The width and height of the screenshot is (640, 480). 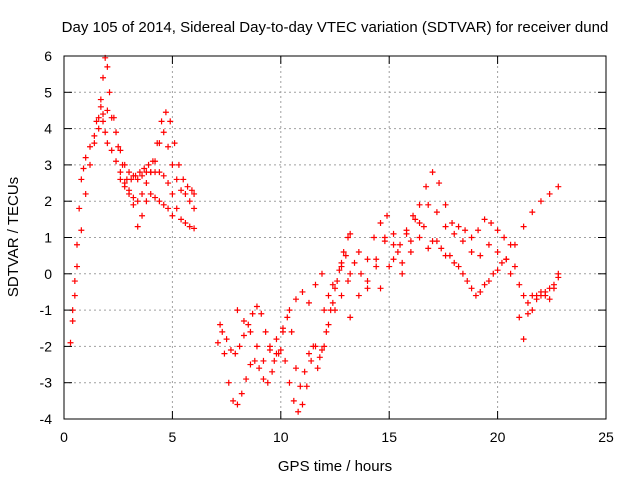 What do you see at coordinates (48, 129) in the screenshot?
I see `y-tick-label: 4` at bounding box center [48, 129].